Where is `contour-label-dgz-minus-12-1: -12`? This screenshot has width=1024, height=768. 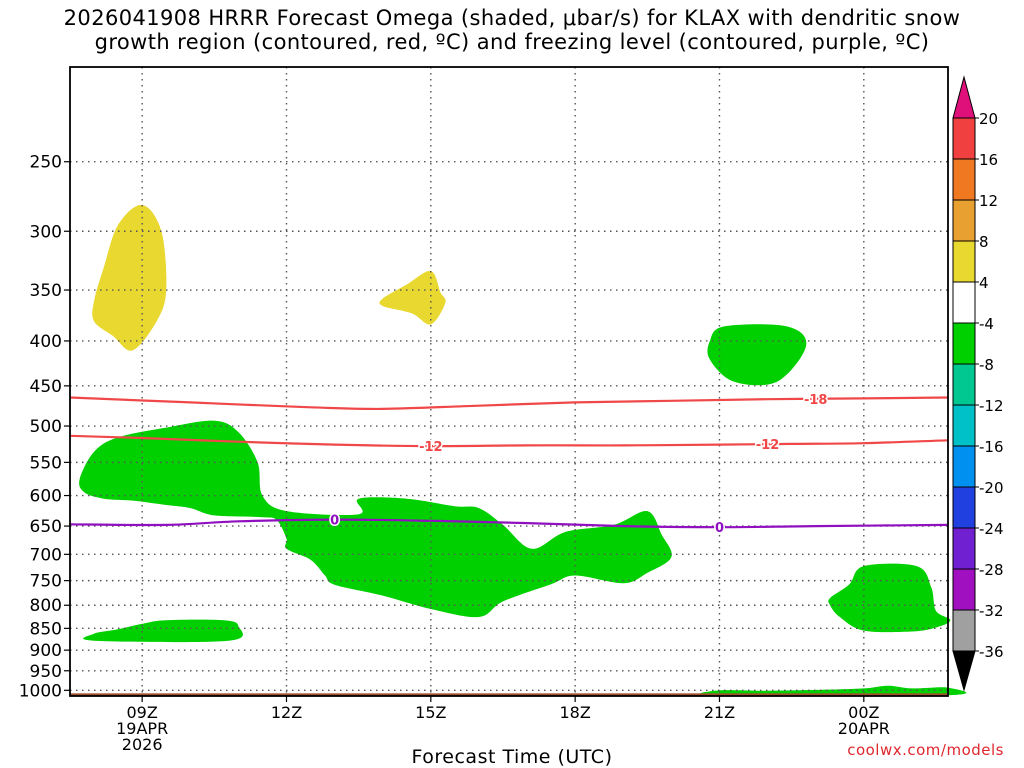 contour-label-dgz-minus-12-1: -12 is located at coordinates (768, 445).